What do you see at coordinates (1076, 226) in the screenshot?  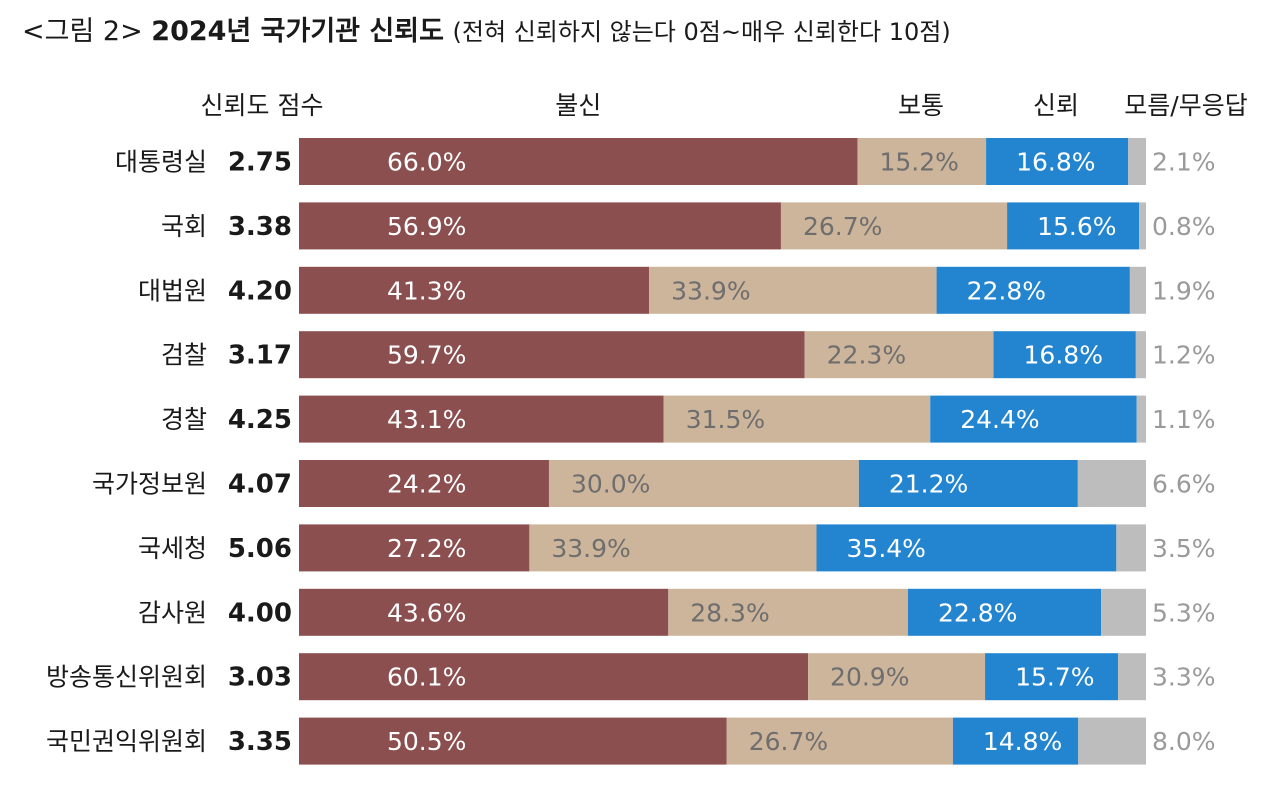 I see `data-label-trust: 15.6%` at bounding box center [1076, 226].